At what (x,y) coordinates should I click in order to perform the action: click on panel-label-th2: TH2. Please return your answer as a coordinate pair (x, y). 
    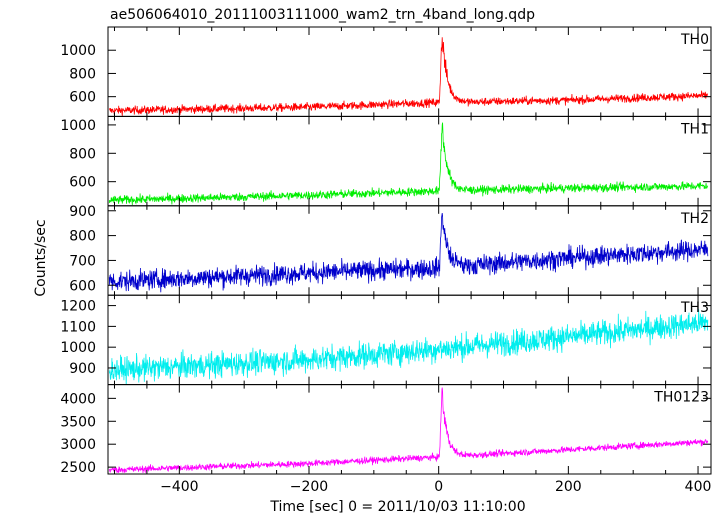
    Looking at the image, I should click on (694, 219).